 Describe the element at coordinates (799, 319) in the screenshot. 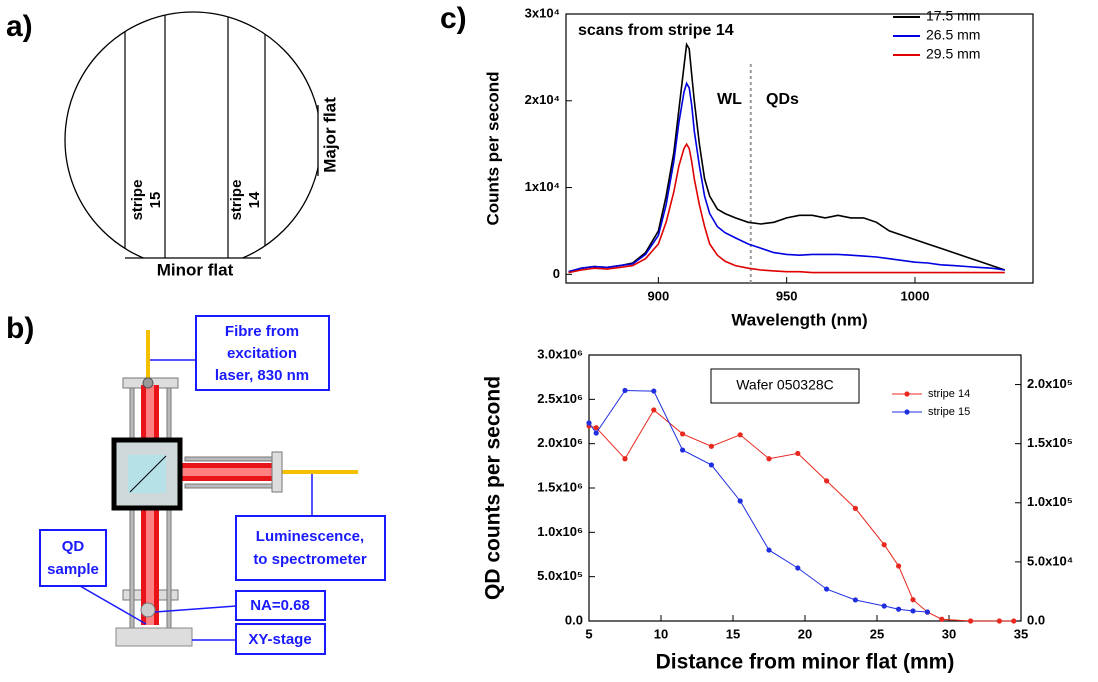

I see `x-axis-label: Wavelength (nm)` at that location.